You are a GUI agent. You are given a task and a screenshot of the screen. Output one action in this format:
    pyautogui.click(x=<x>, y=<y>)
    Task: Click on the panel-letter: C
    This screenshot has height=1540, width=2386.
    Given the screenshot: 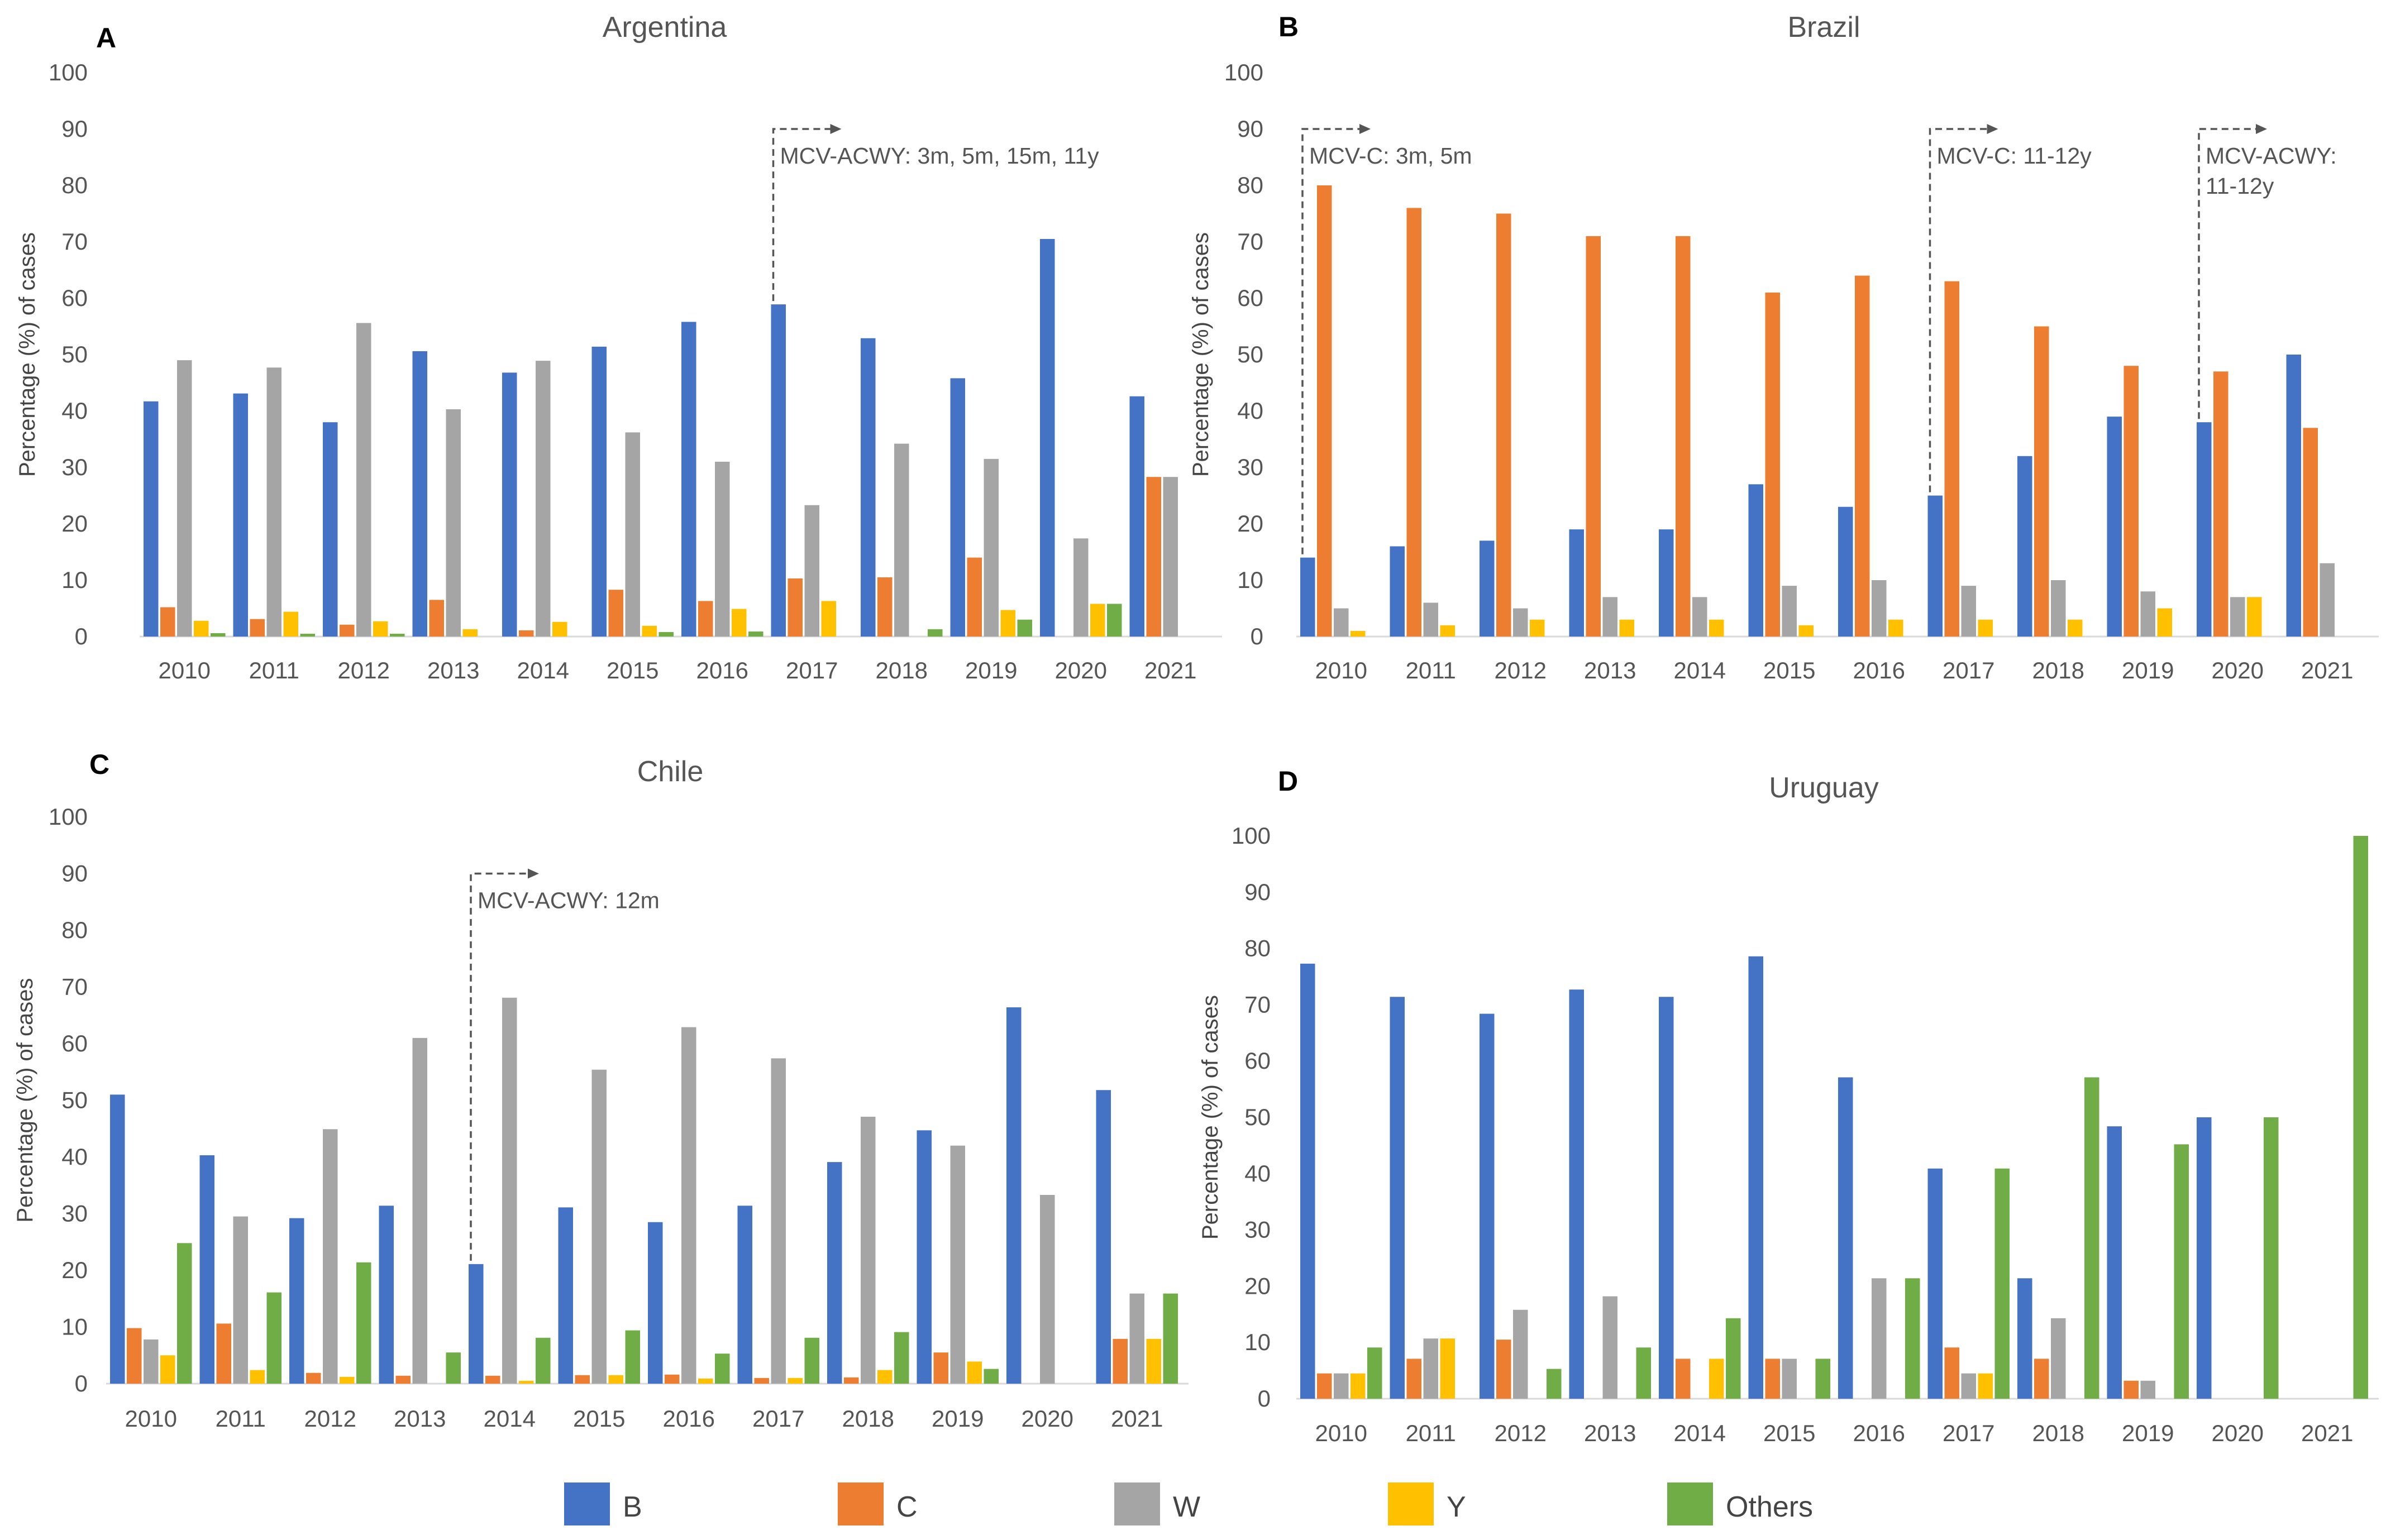 What is the action you would take?
    pyautogui.click(x=99, y=765)
    